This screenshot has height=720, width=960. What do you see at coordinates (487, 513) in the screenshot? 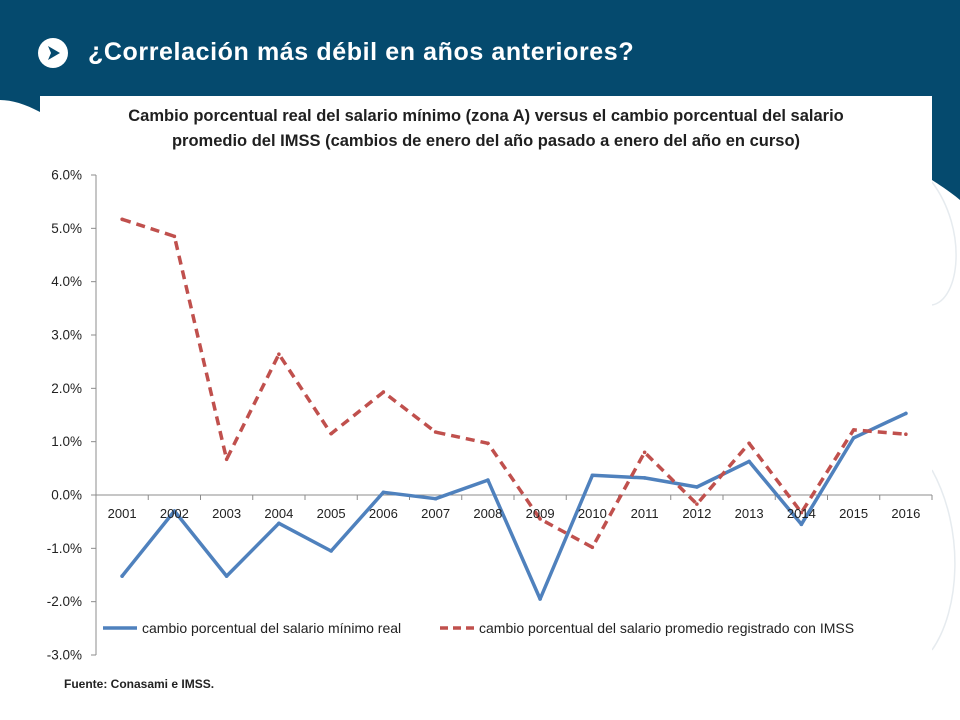
I see `x-tick-label: 2008` at bounding box center [487, 513].